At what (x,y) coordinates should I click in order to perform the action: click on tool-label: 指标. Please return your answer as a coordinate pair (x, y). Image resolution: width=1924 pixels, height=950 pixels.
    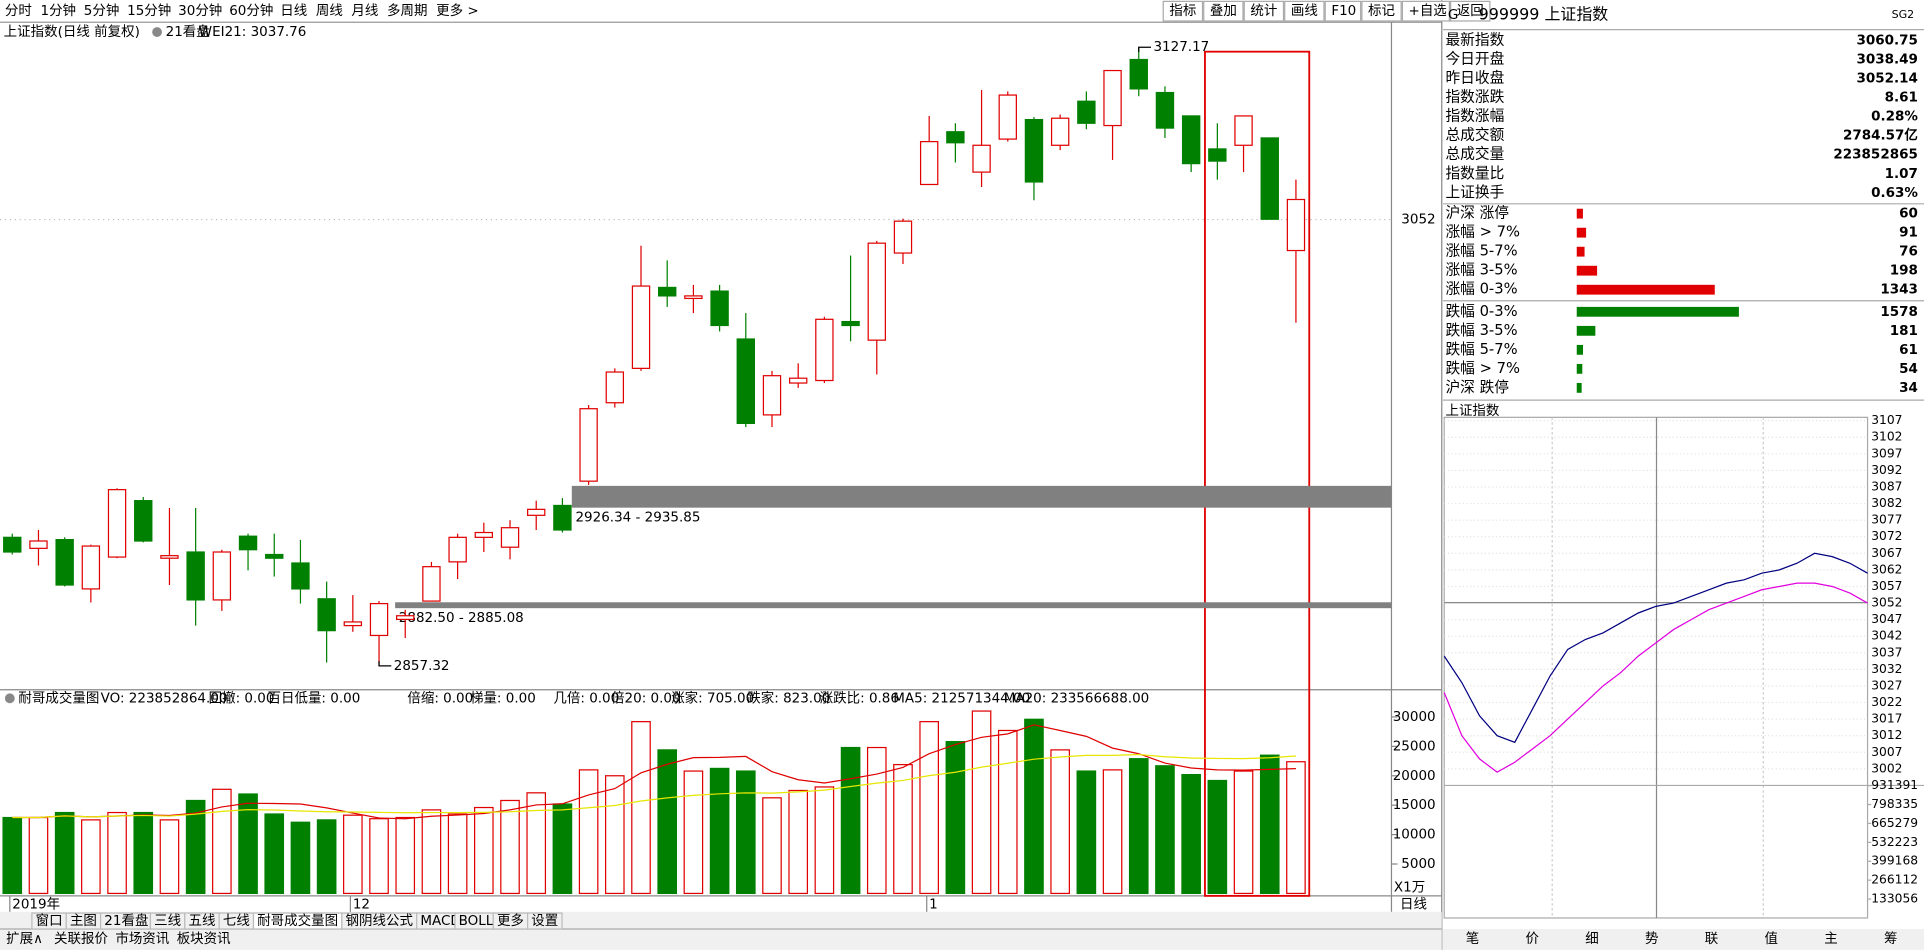
    Looking at the image, I should click on (1182, 11).